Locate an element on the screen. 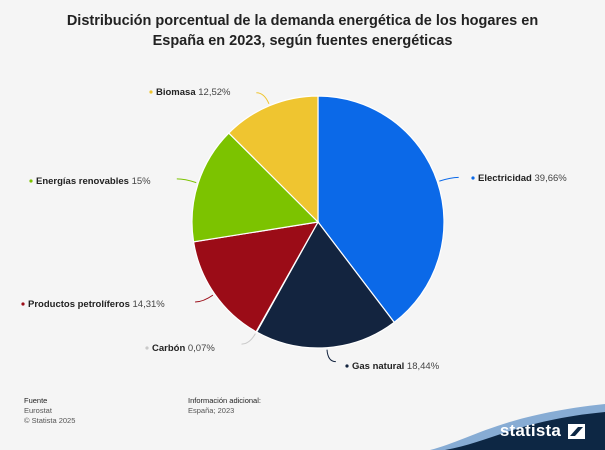 Image resolution: width=605 pixels, height=450 pixels. pie-slice-energias-renovables is located at coordinates (255, 187).